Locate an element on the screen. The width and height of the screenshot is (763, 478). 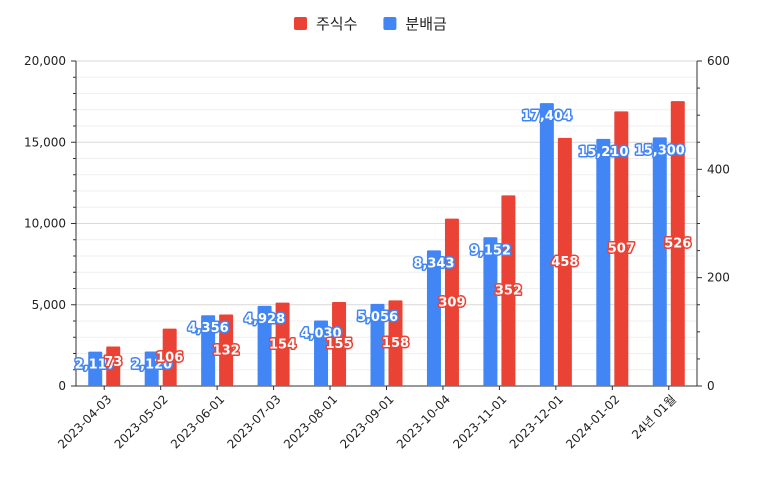
data-label-shares: 106 is located at coordinates (169, 357).